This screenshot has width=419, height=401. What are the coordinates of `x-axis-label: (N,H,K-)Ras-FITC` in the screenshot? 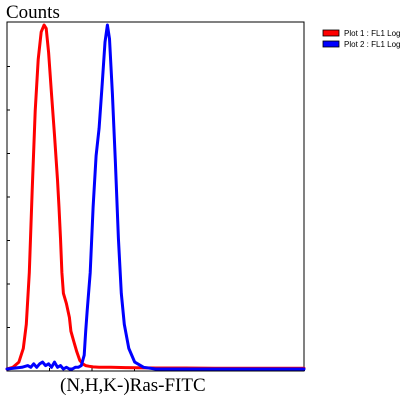 It's located at (133, 385).